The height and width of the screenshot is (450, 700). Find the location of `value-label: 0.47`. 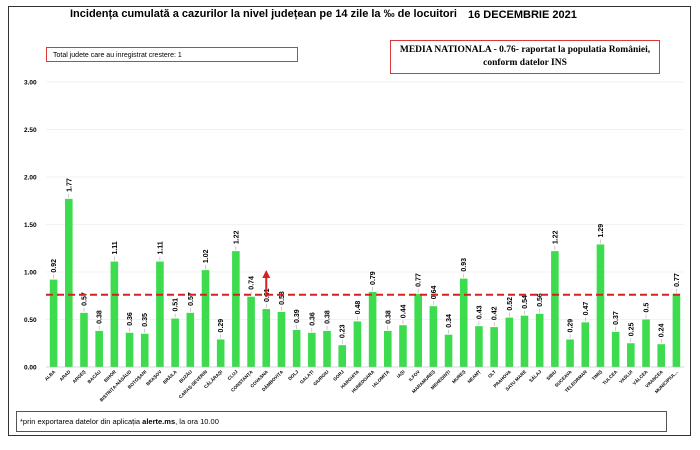

value-label: 0.47 is located at coordinates (586, 309).